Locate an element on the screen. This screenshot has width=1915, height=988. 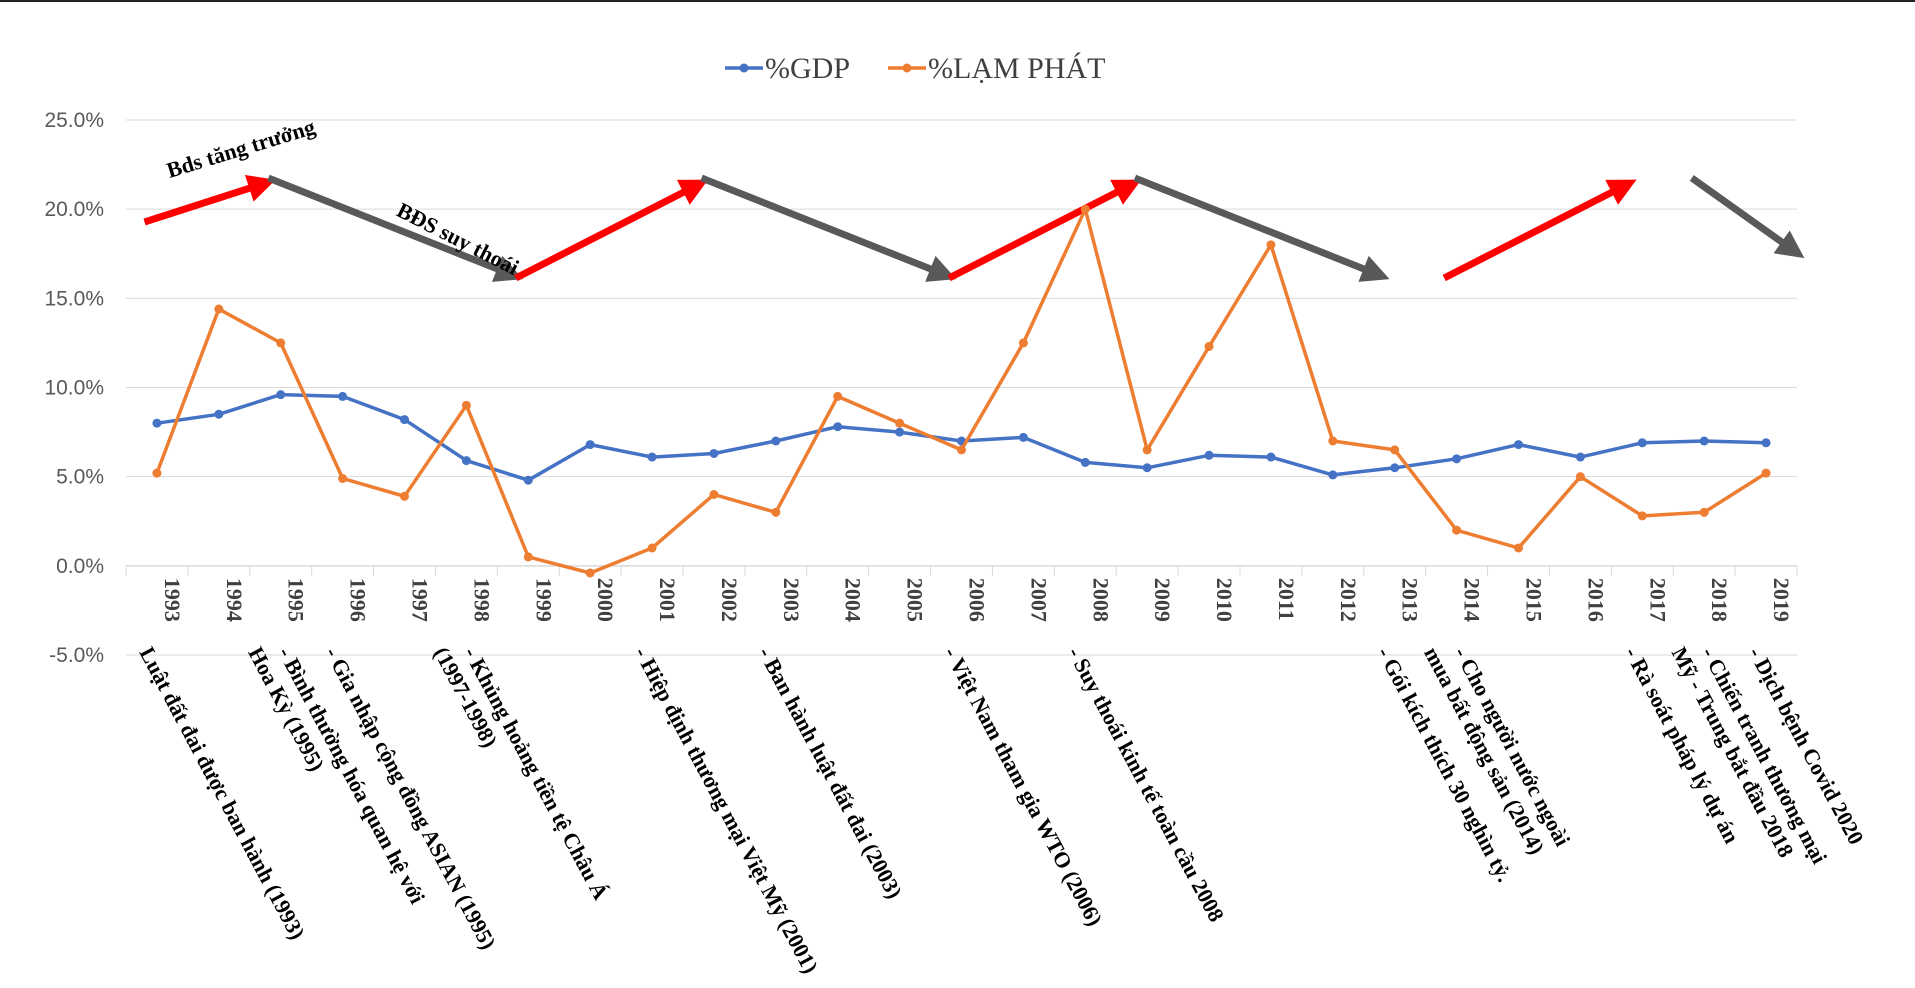
y-tick-label: 5.0% is located at coordinates (80, 477).